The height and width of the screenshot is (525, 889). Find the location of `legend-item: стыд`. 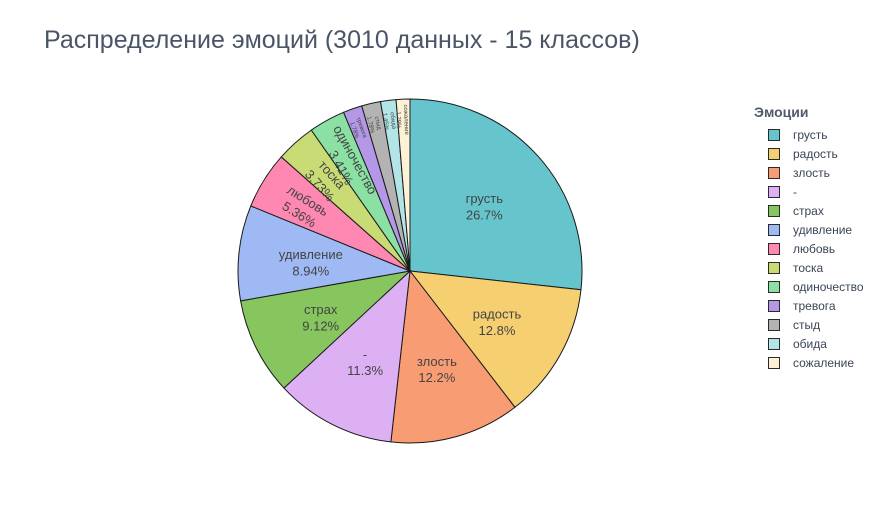

legend-item: стыд is located at coordinates (816, 324).